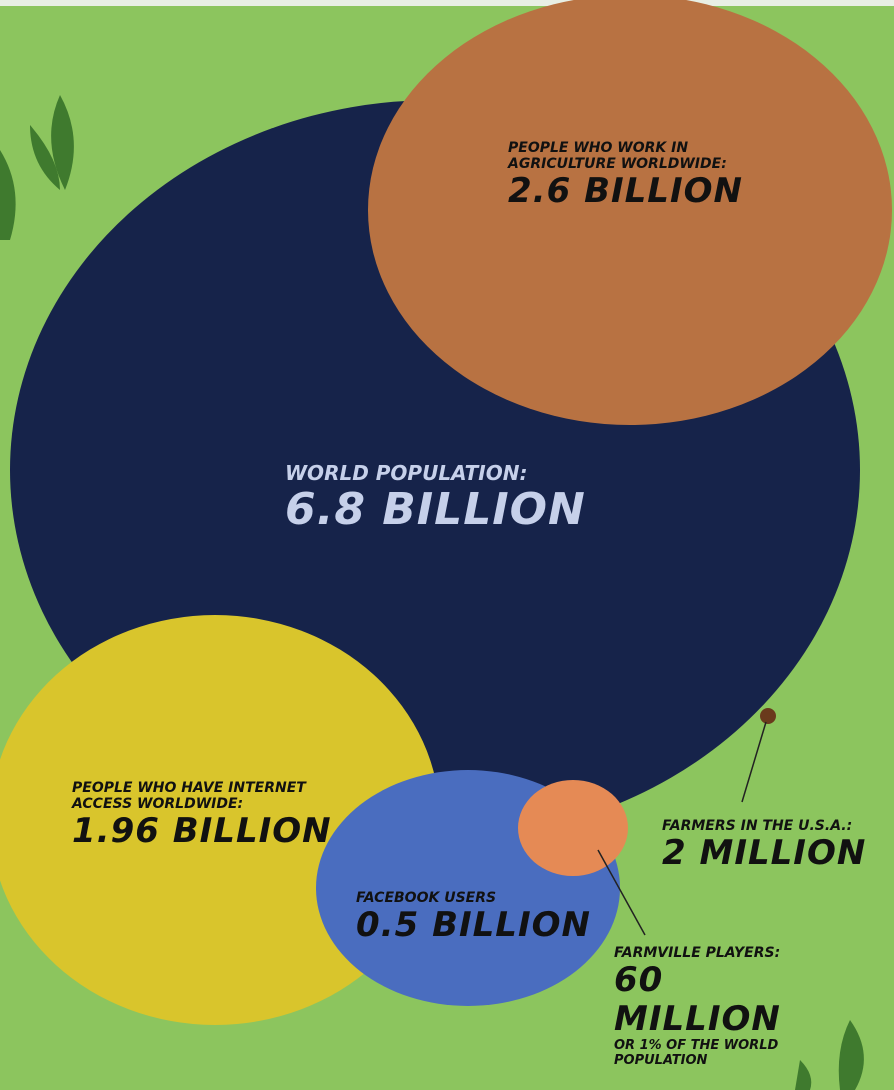 The height and width of the screenshot is (1090, 894). What do you see at coordinates (757, 826) in the screenshot?
I see `label: FARMERS IN THE U.S.A.:` at bounding box center [757, 826].